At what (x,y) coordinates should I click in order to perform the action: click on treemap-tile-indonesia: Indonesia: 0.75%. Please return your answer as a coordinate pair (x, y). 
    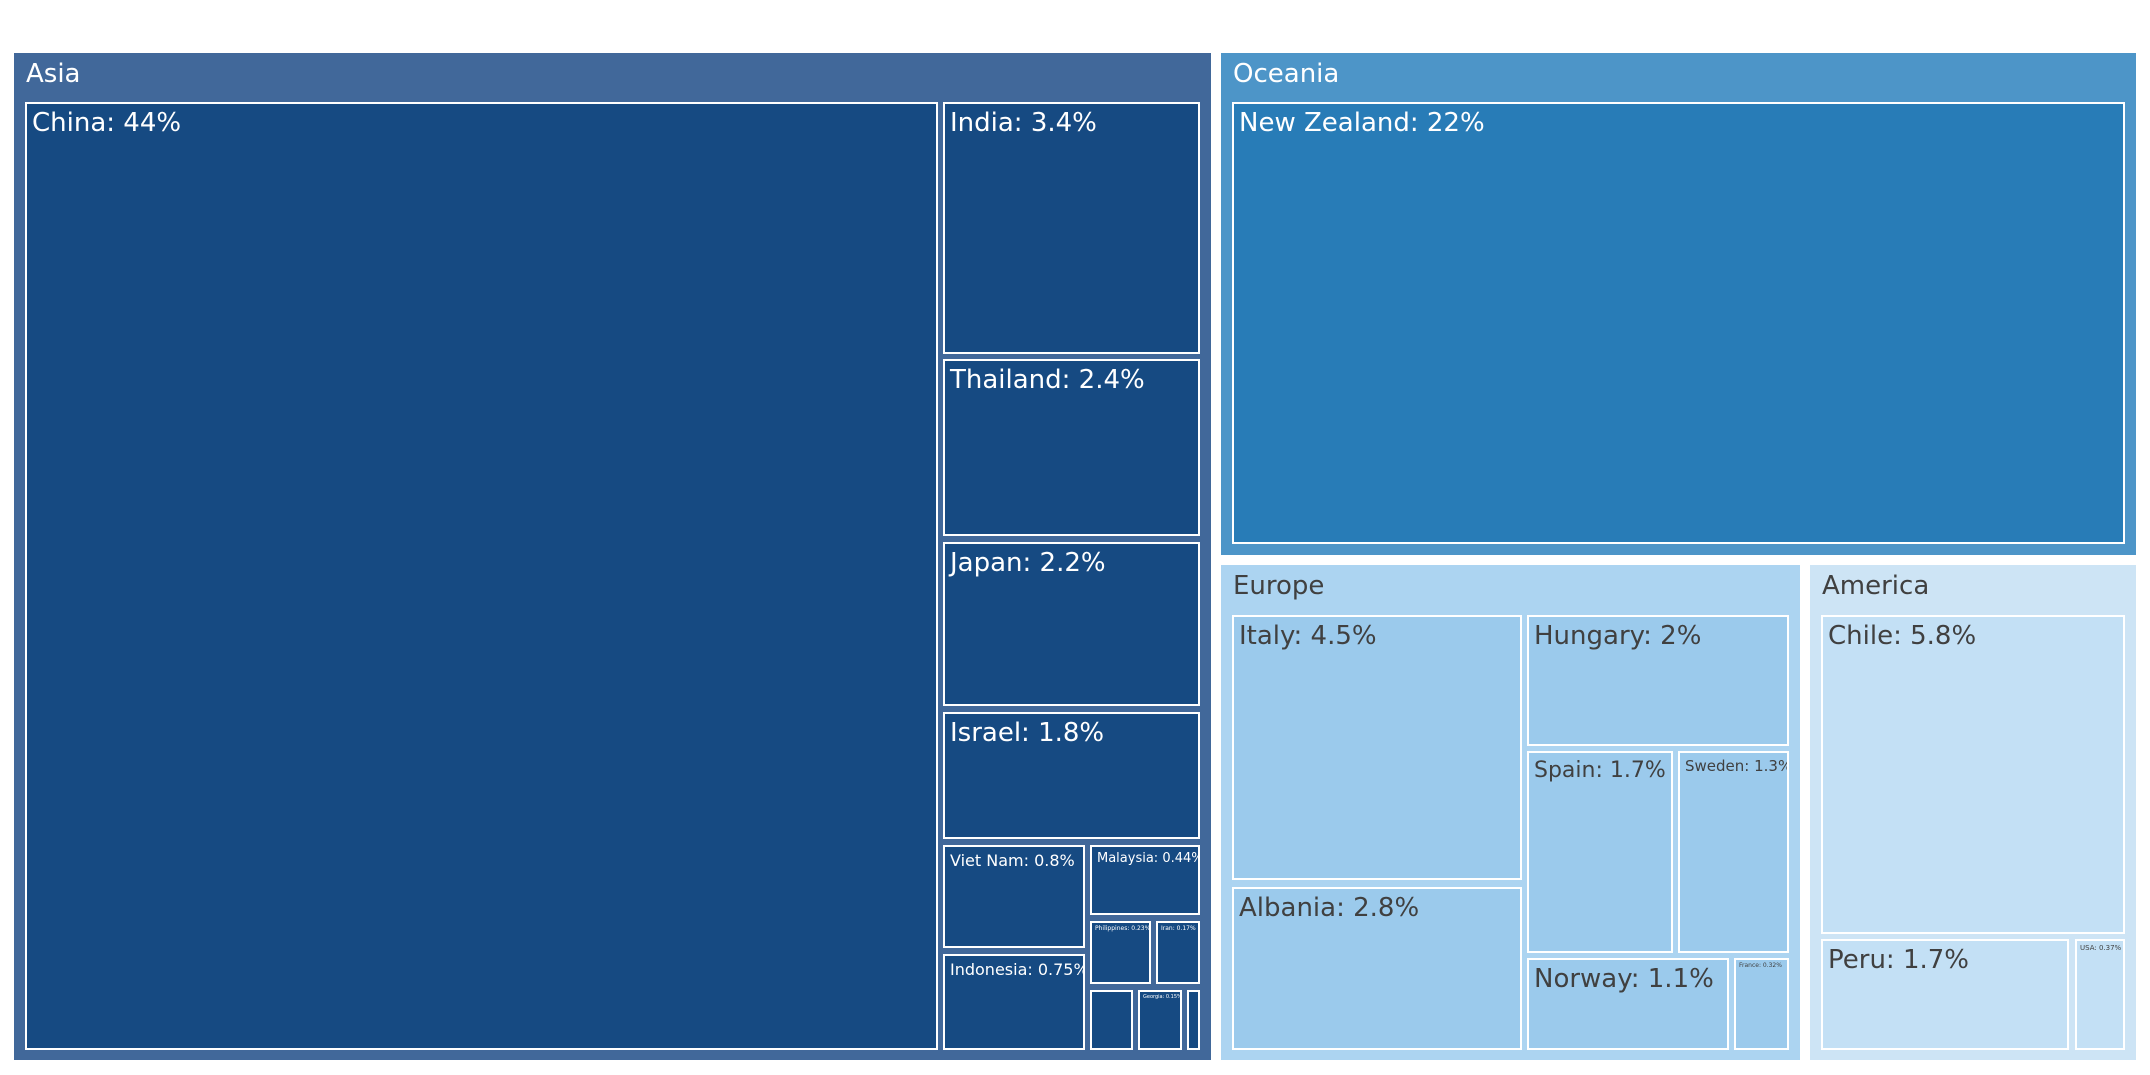
    Looking at the image, I should click on (1014, 1002).